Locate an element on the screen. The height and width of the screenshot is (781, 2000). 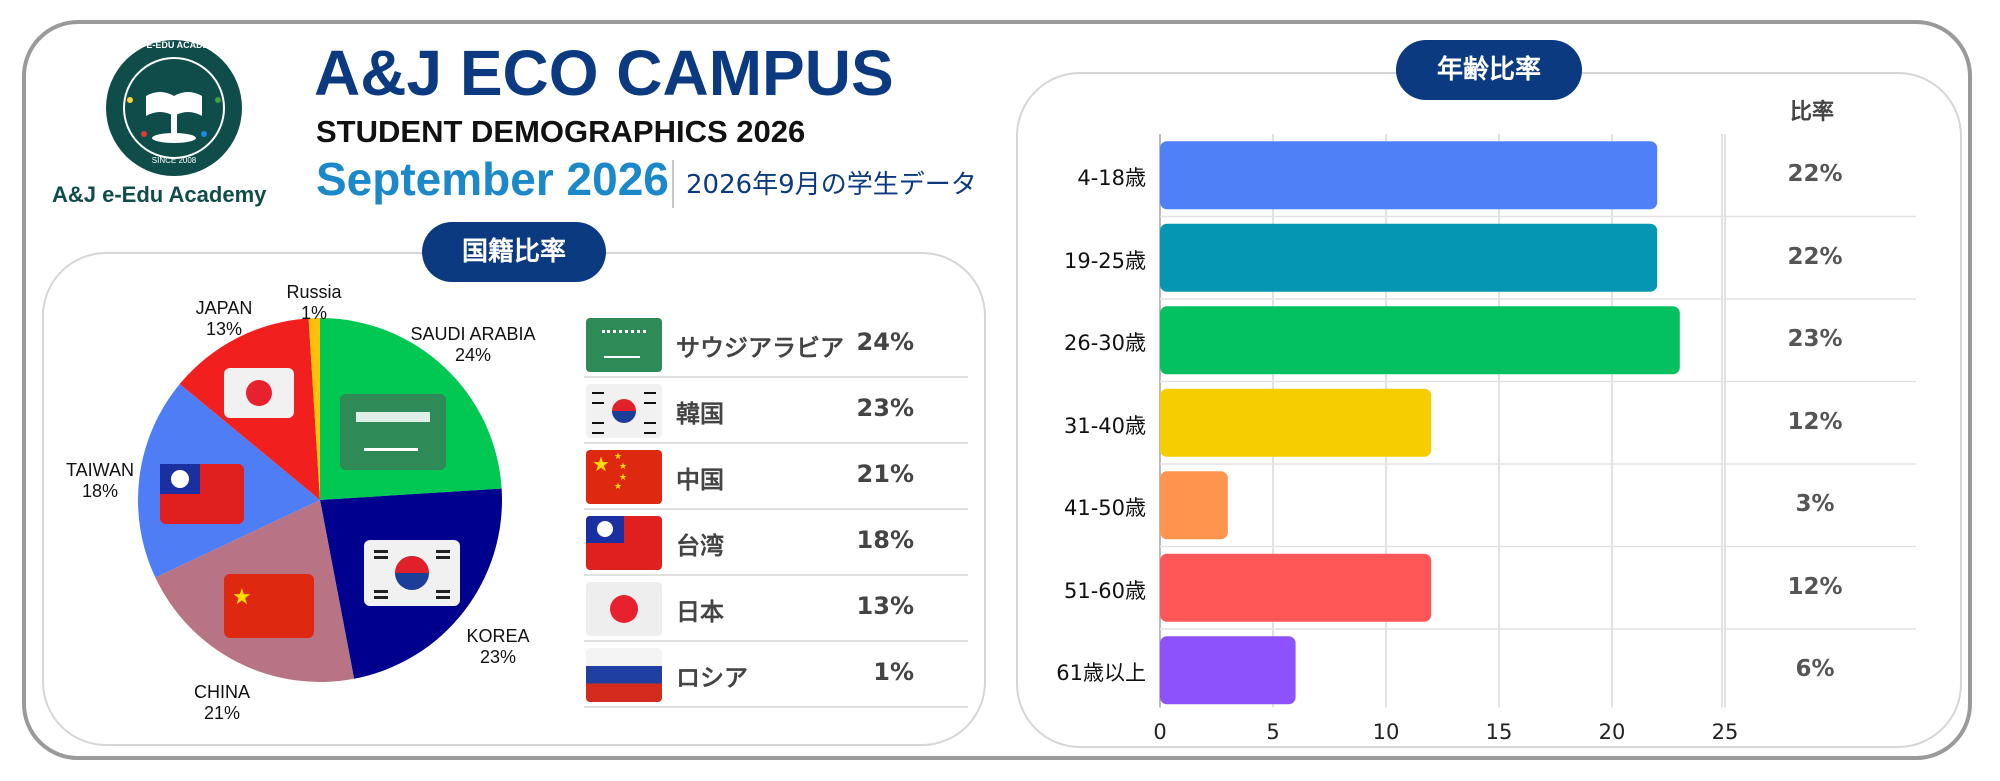
china-flag-icon: ★ ★ ★ ★ ★ is located at coordinates (624, 477).